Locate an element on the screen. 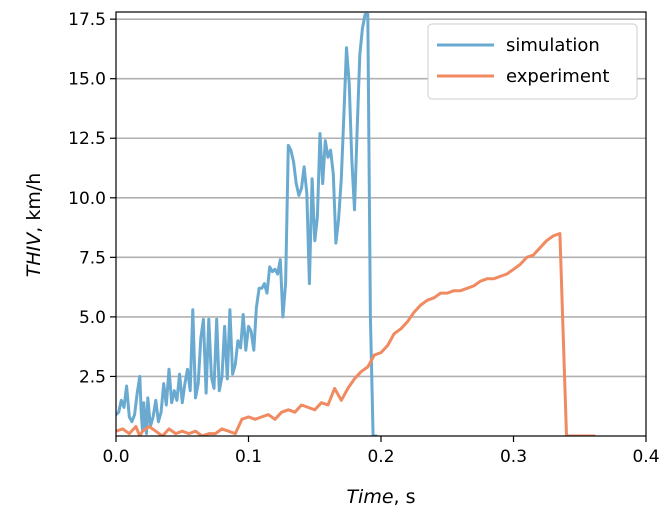 Image resolution: width=662 pixels, height=511 pixels. y-tick-label: 10.0 is located at coordinates (87, 199).